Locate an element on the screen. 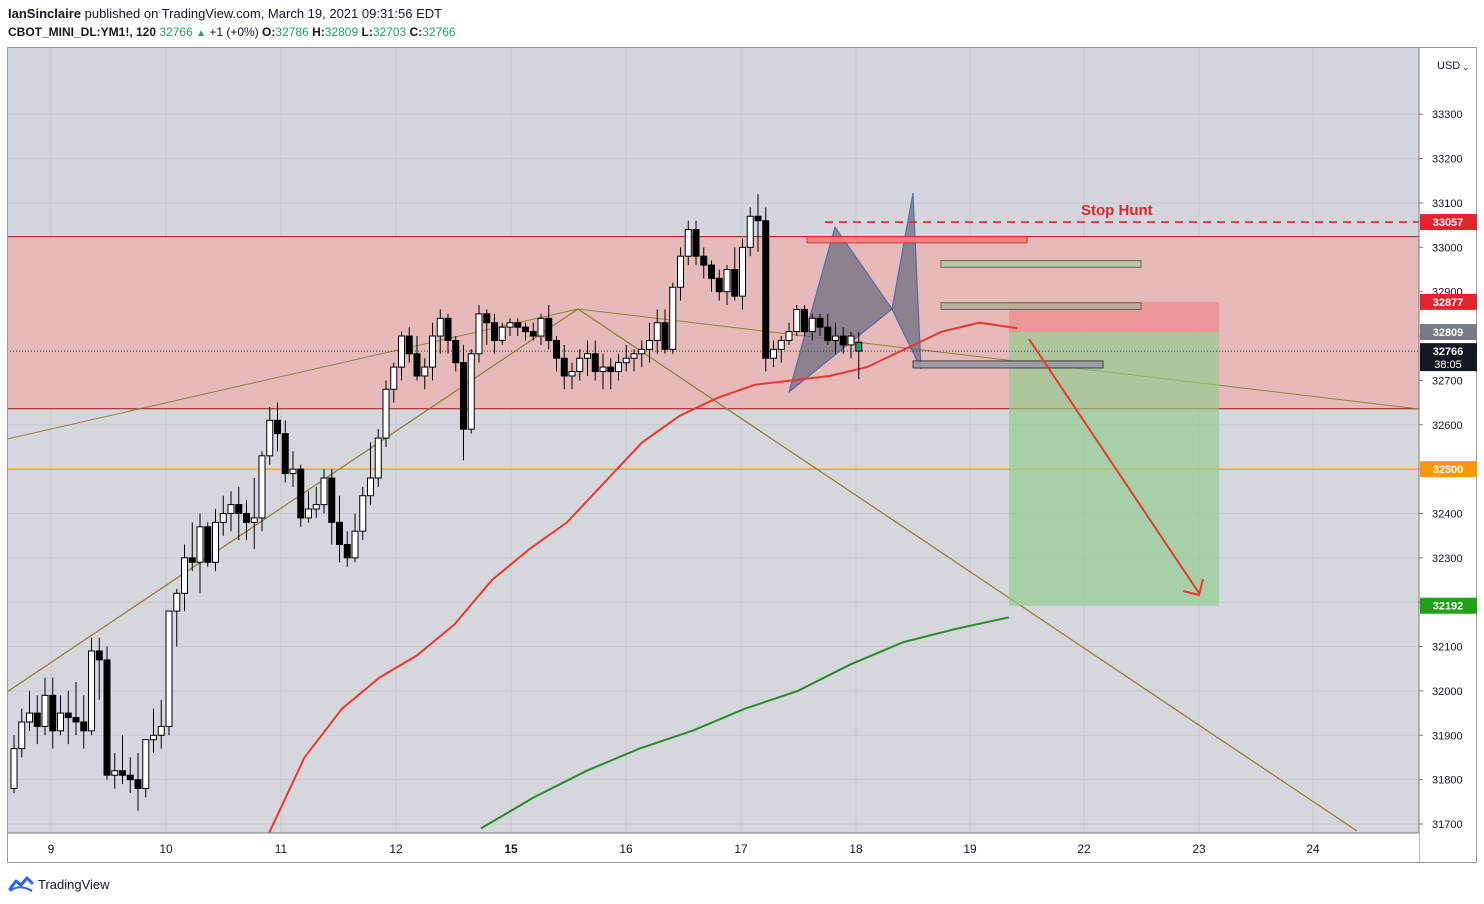  time-tick-label: 23 is located at coordinates (1199, 849).